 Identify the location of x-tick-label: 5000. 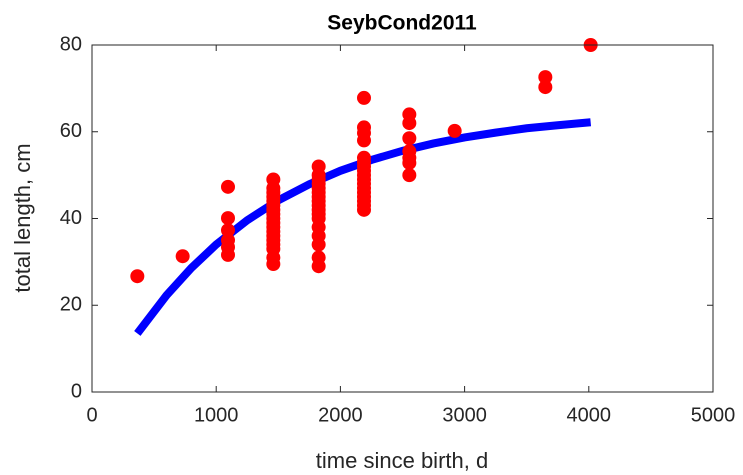
(713, 415).